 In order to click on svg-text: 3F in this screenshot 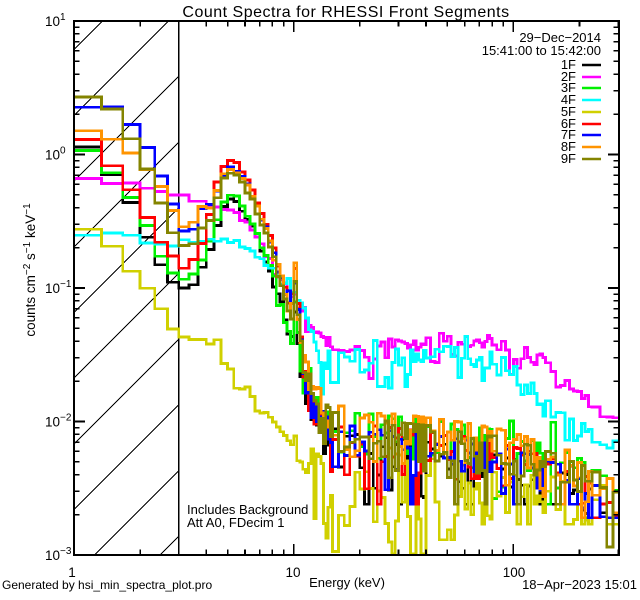, I will do `click(568, 87)`.